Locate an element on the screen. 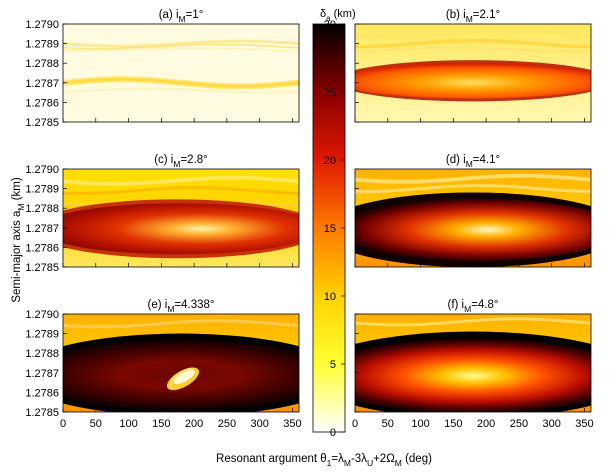  panel-title: (a) iM=1° is located at coordinates (181, 16).